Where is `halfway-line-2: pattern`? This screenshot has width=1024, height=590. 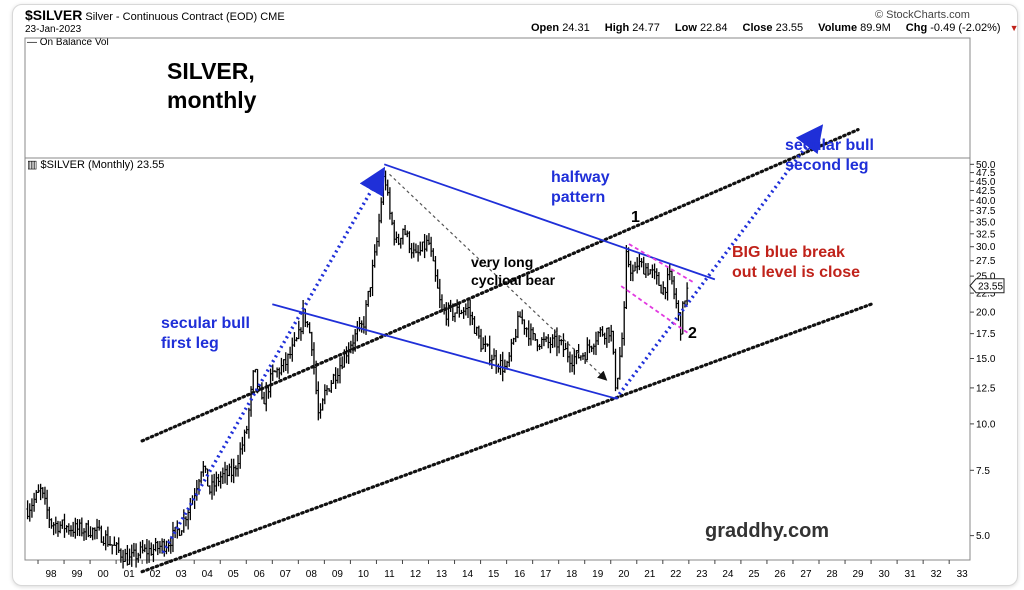
halfway-line-2: pattern is located at coordinates (578, 197).